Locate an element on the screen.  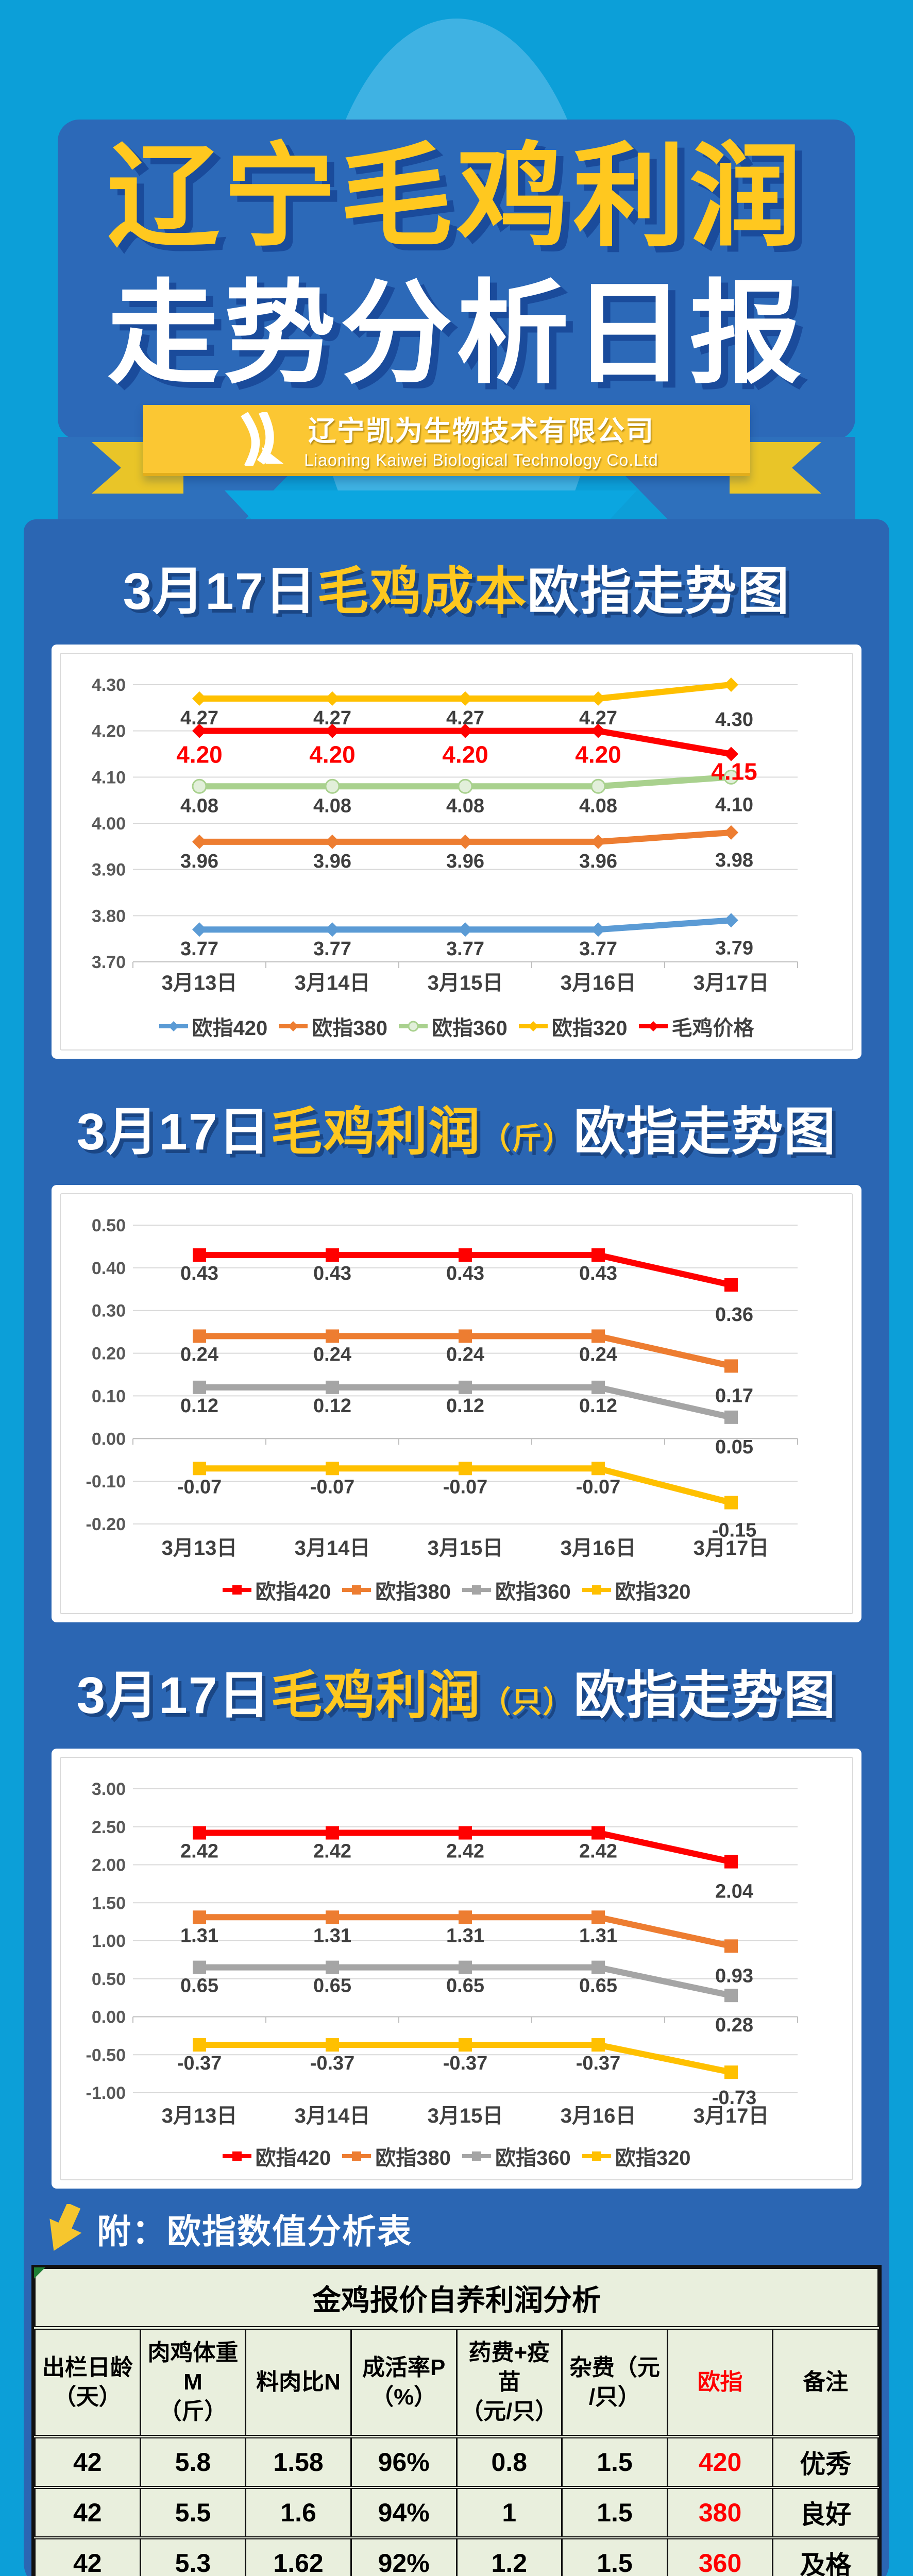
page-title-line1: 辽宁毛鸡利润 is located at coordinates (457, 197).